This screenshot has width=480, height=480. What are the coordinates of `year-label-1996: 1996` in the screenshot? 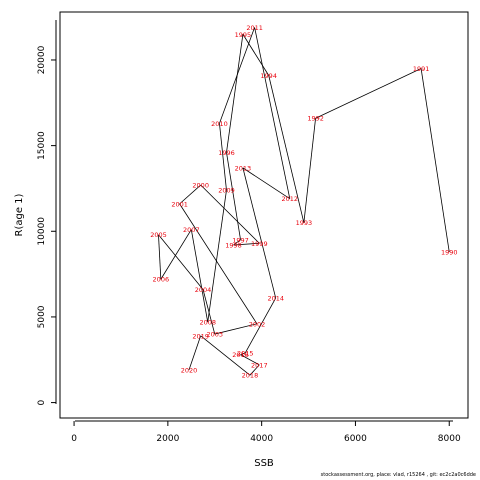 It's located at (226, 153).